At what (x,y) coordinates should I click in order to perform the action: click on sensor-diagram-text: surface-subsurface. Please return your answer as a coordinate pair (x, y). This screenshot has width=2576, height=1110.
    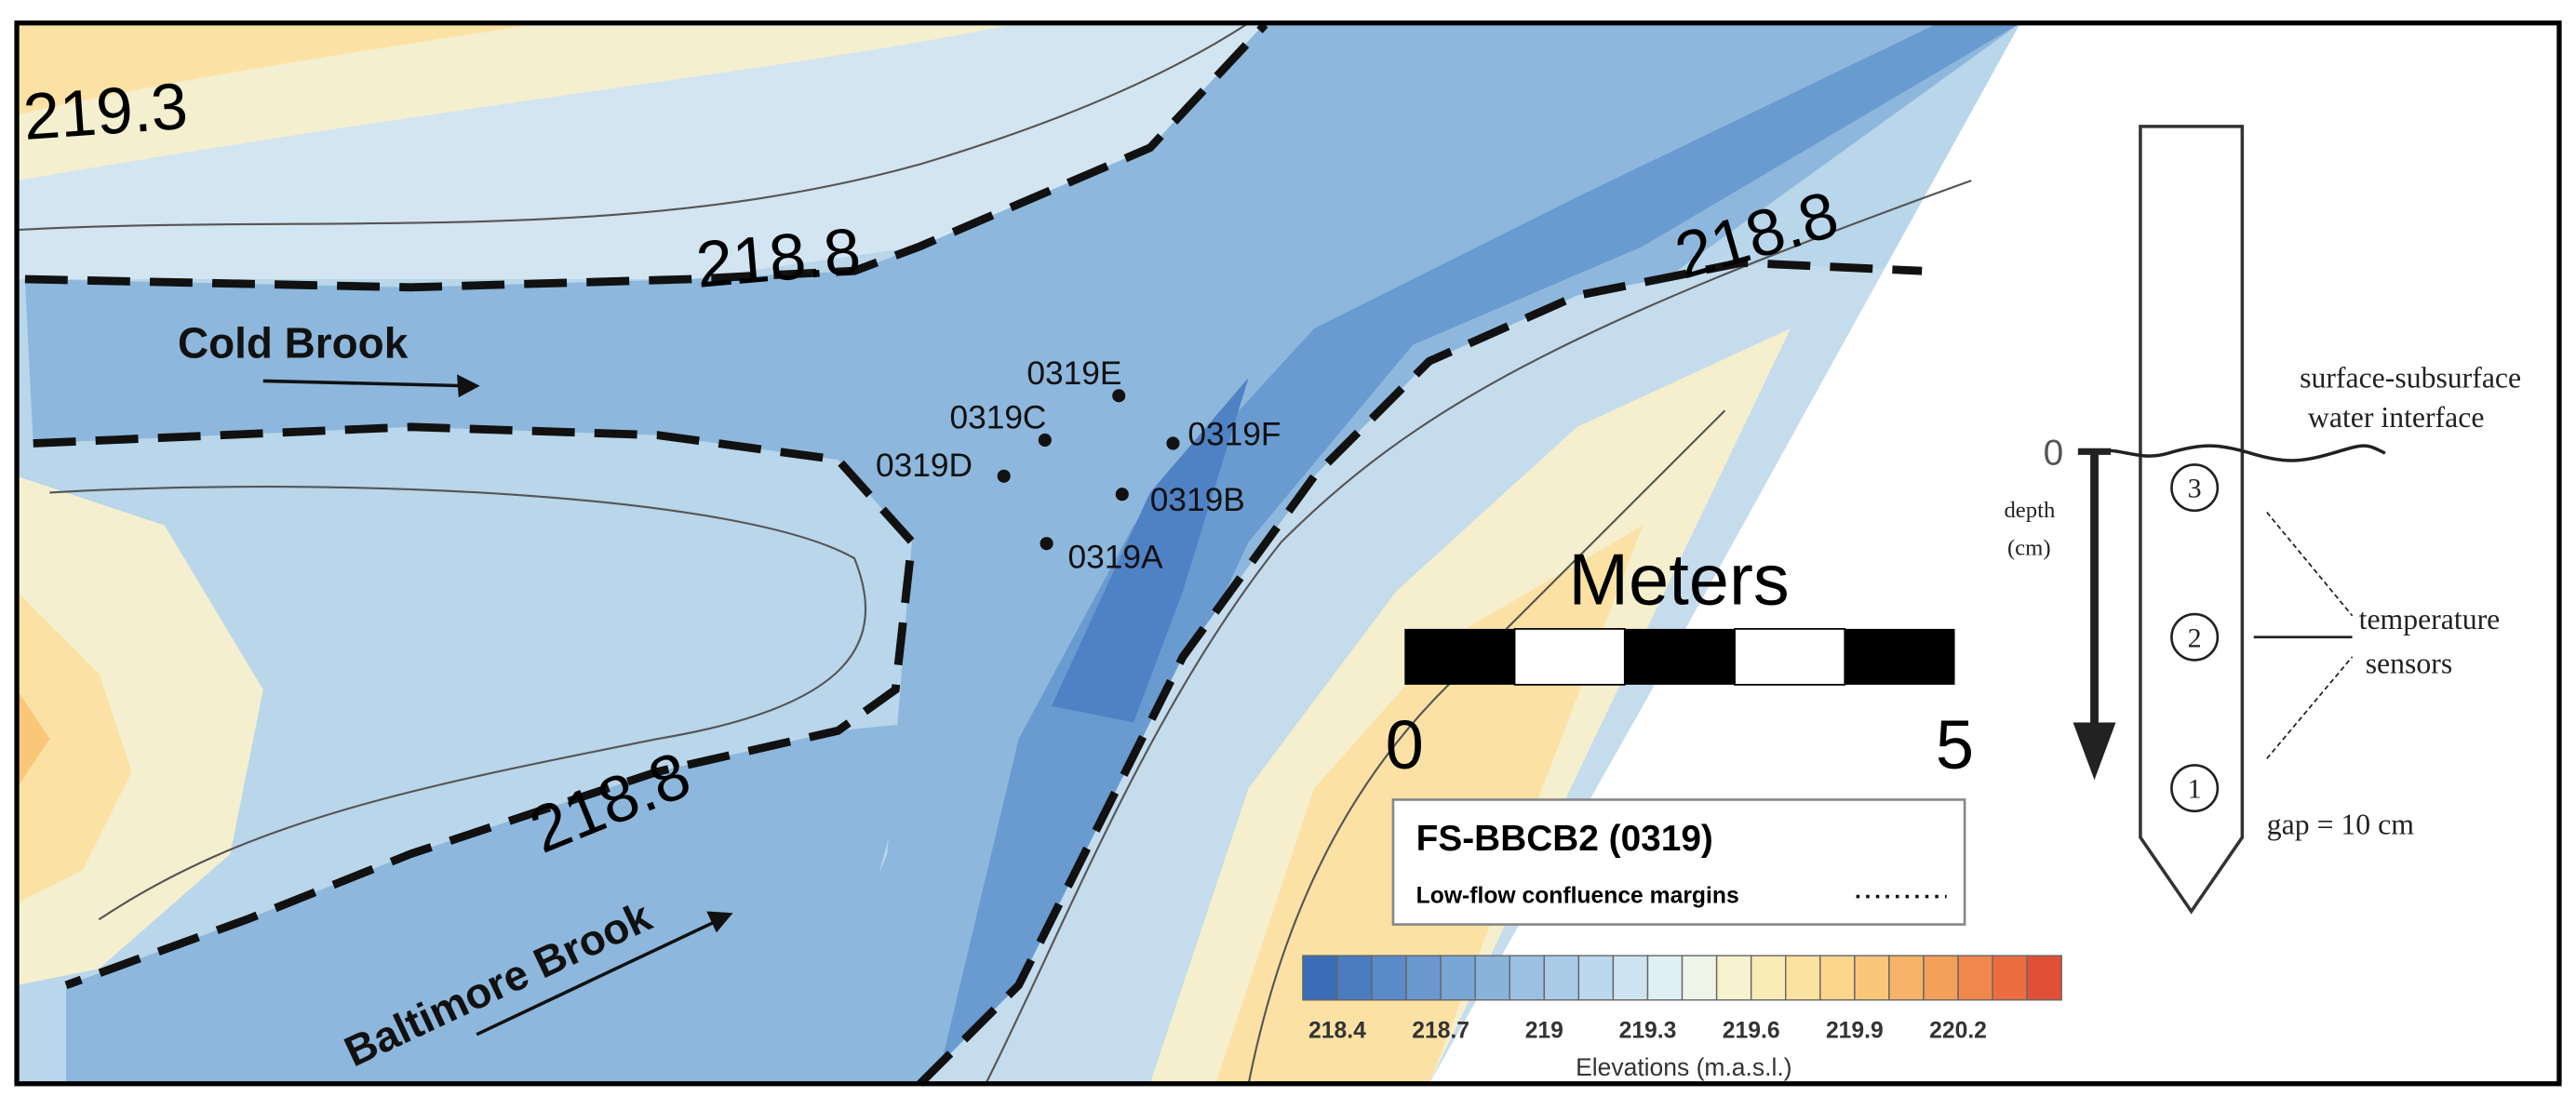
    Looking at the image, I should click on (2410, 377).